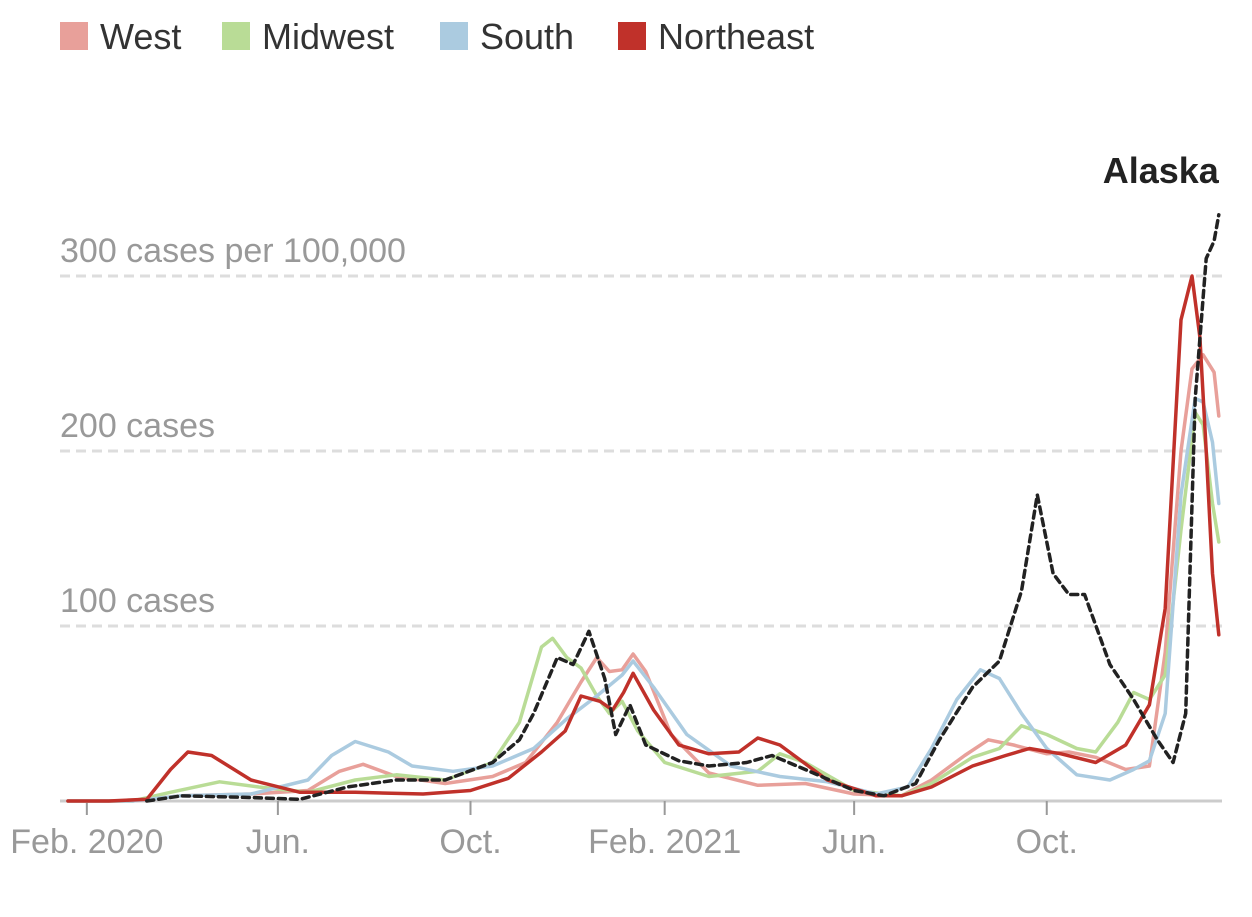 The image size is (1252, 917). I want to click on legend-item-west: West, so click(120, 36).